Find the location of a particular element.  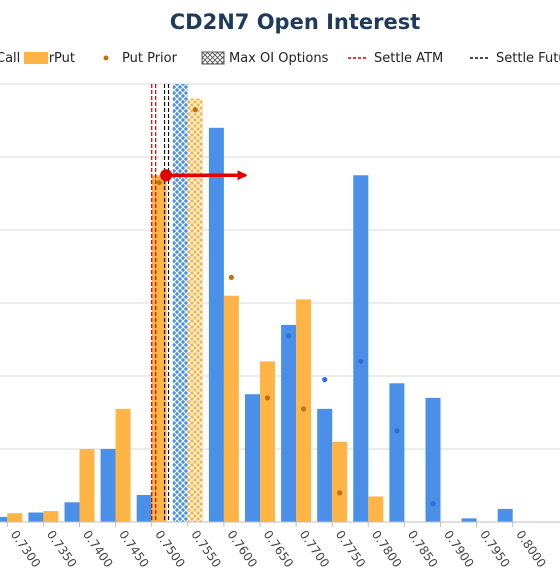

put-prior-point-0.7500 is located at coordinates (159, 182).